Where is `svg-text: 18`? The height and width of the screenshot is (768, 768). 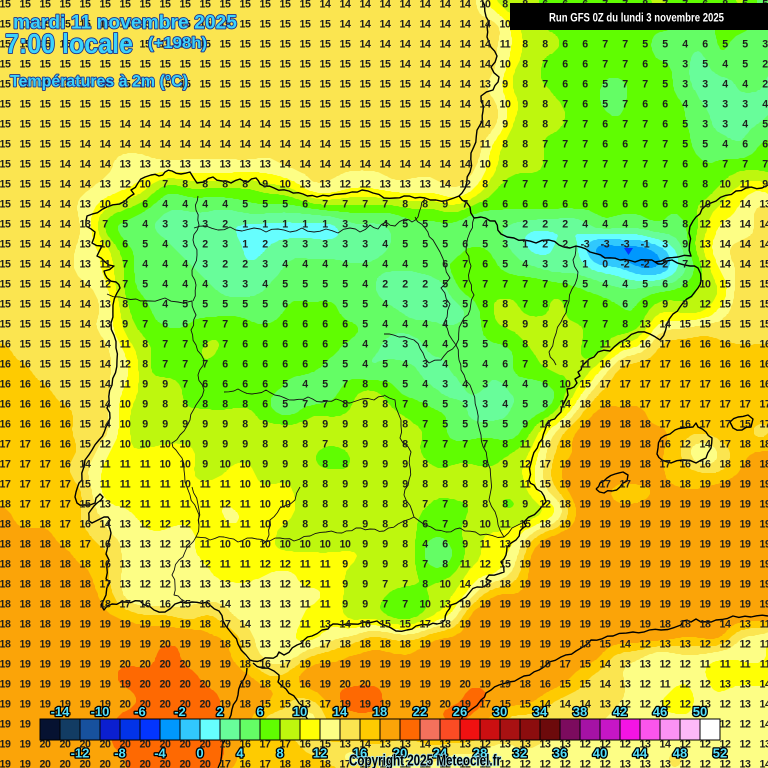
svg-text: 18 is located at coordinates (380, 711).